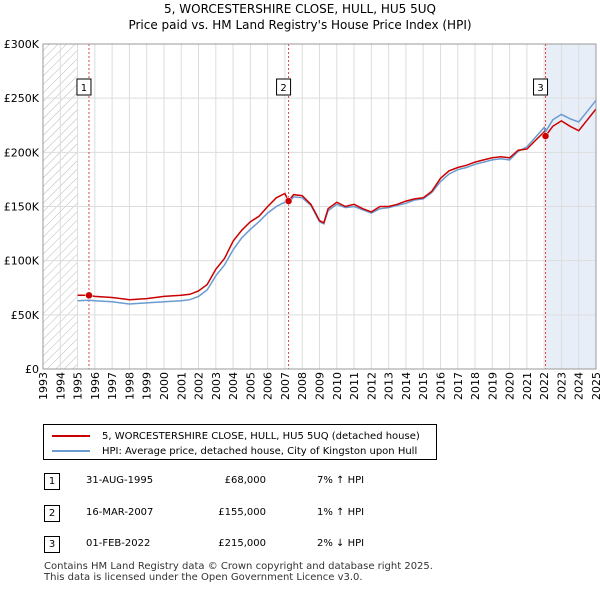  I want to click on legend-hpi-swatch, so click(71, 451).